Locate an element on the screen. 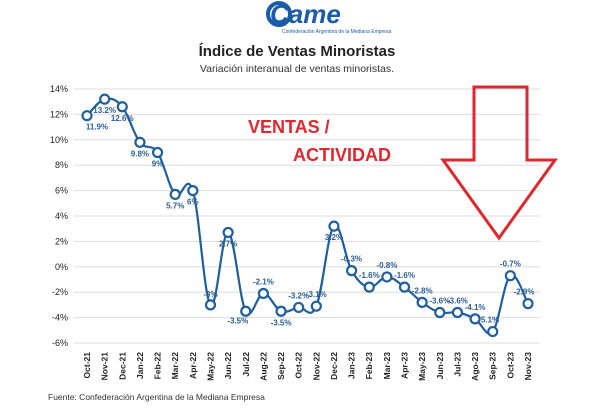  x-tick-label: Mar-22 is located at coordinates (175, 366).